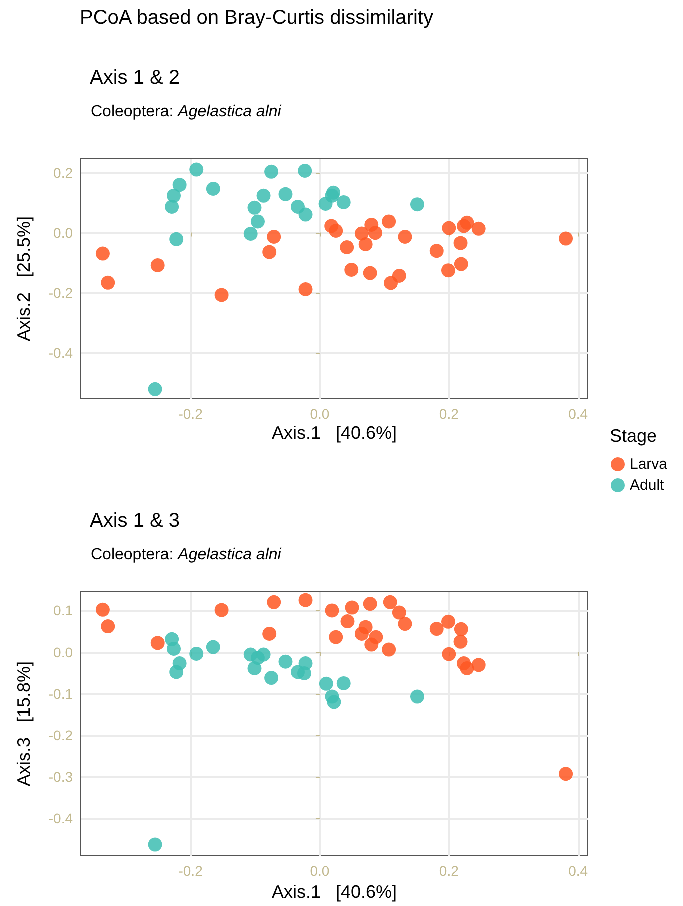 Image resolution: width=683 pixels, height=906 pixels. I want to click on legend-label: Adult, so click(648, 485).